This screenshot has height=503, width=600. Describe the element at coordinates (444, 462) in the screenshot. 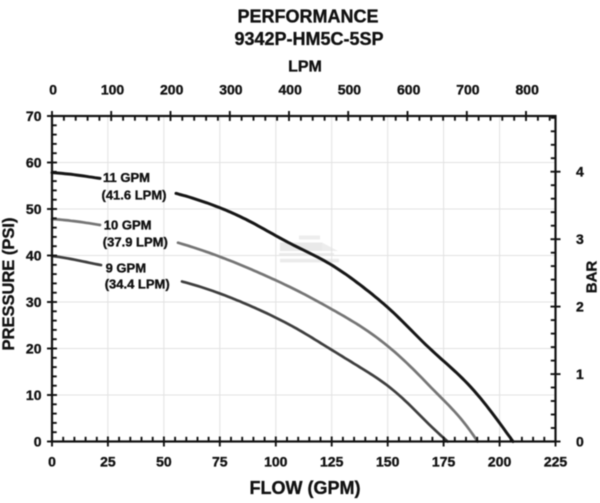

I see `svg-text: 175` at that location.